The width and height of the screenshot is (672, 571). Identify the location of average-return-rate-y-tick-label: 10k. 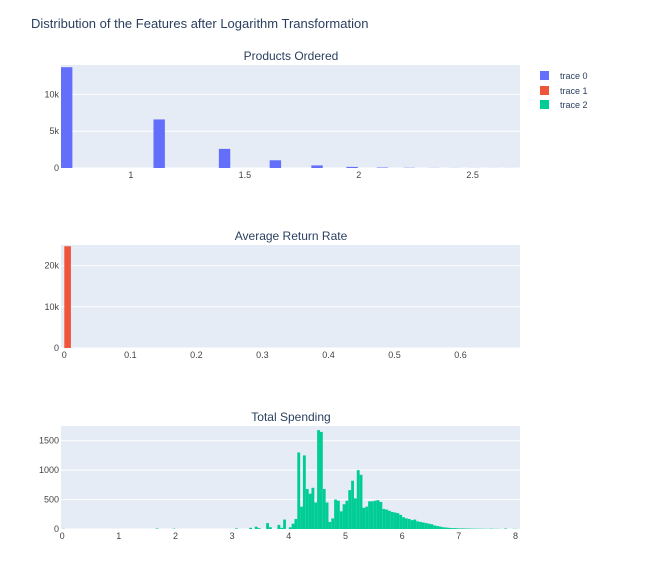
(51, 307).